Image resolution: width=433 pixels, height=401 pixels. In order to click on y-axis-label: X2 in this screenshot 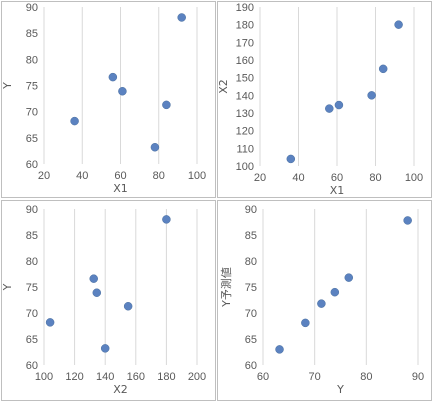, I will do `click(223, 86)`.